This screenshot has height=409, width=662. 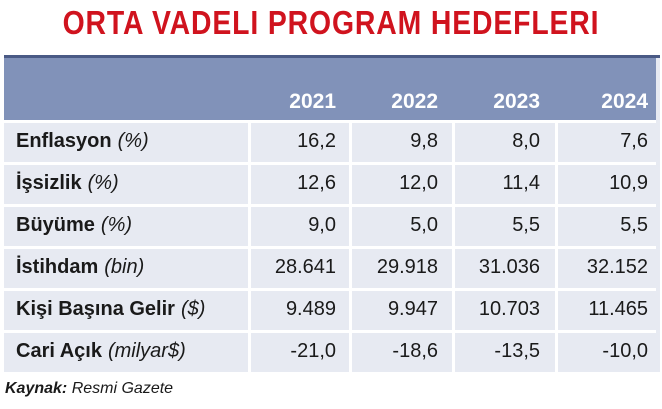 What do you see at coordinates (625, 351) in the screenshot?
I see `table-cell: -10,0` at bounding box center [625, 351].